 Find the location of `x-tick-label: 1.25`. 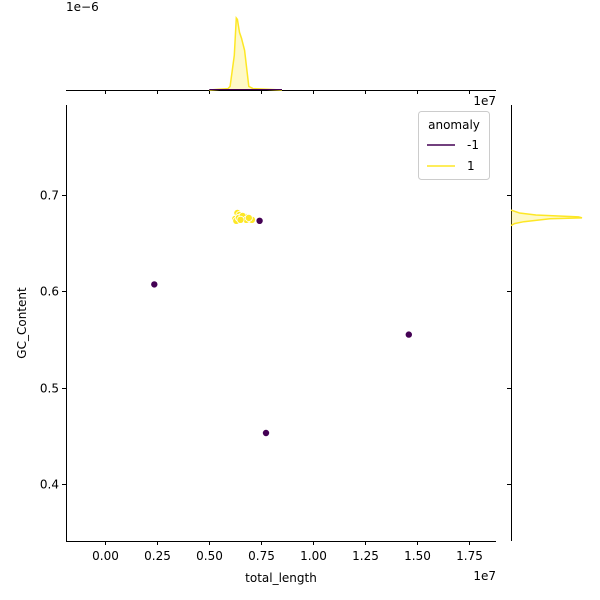

x-tick-label: 1.25 is located at coordinates (365, 556).